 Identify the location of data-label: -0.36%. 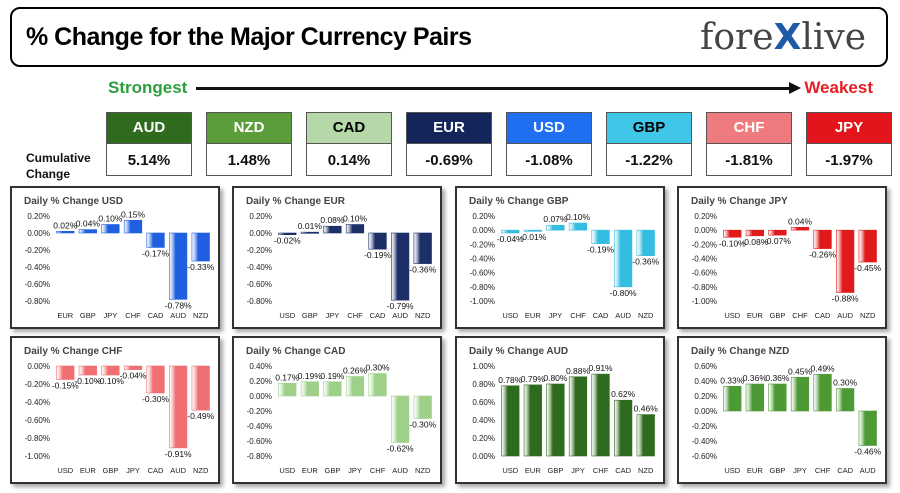
(422, 270).